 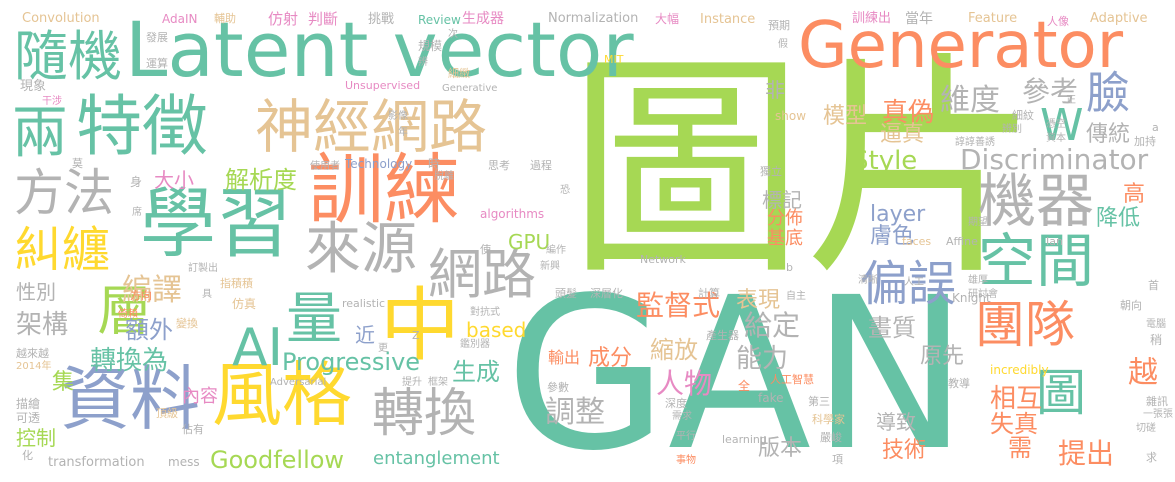 What do you see at coordinates (137, 212) in the screenshot?
I see `word-seat: 席` at bounding box center [137, 212].